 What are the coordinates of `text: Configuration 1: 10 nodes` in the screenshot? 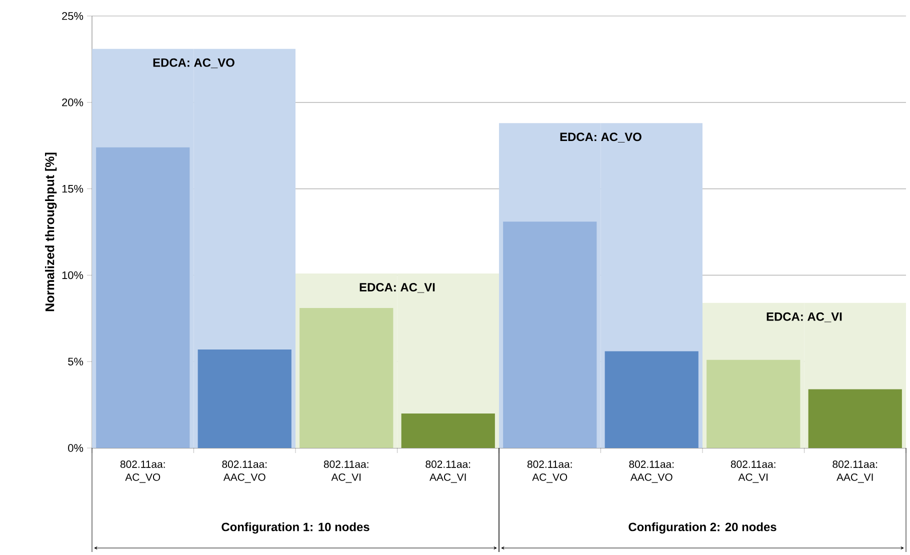 It's located at (296, 528).